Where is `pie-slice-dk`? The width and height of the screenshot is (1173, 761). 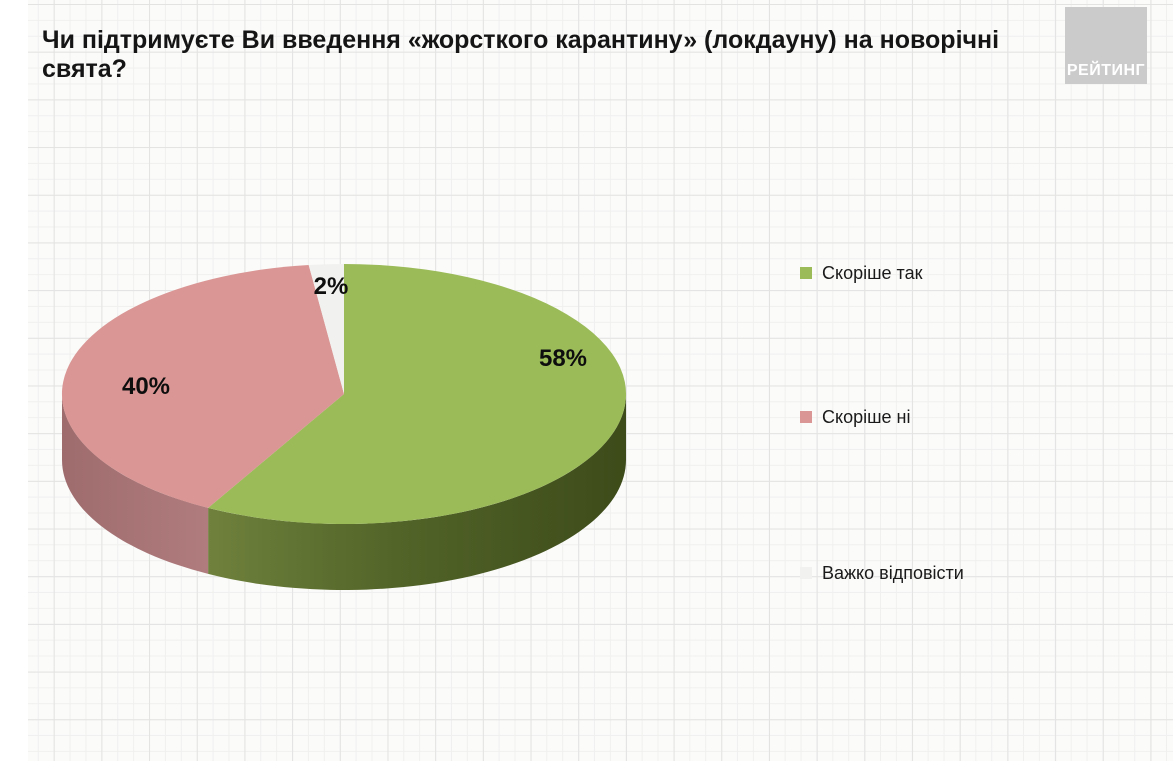 pie-slice-dk is located at coordinates (326, 328).